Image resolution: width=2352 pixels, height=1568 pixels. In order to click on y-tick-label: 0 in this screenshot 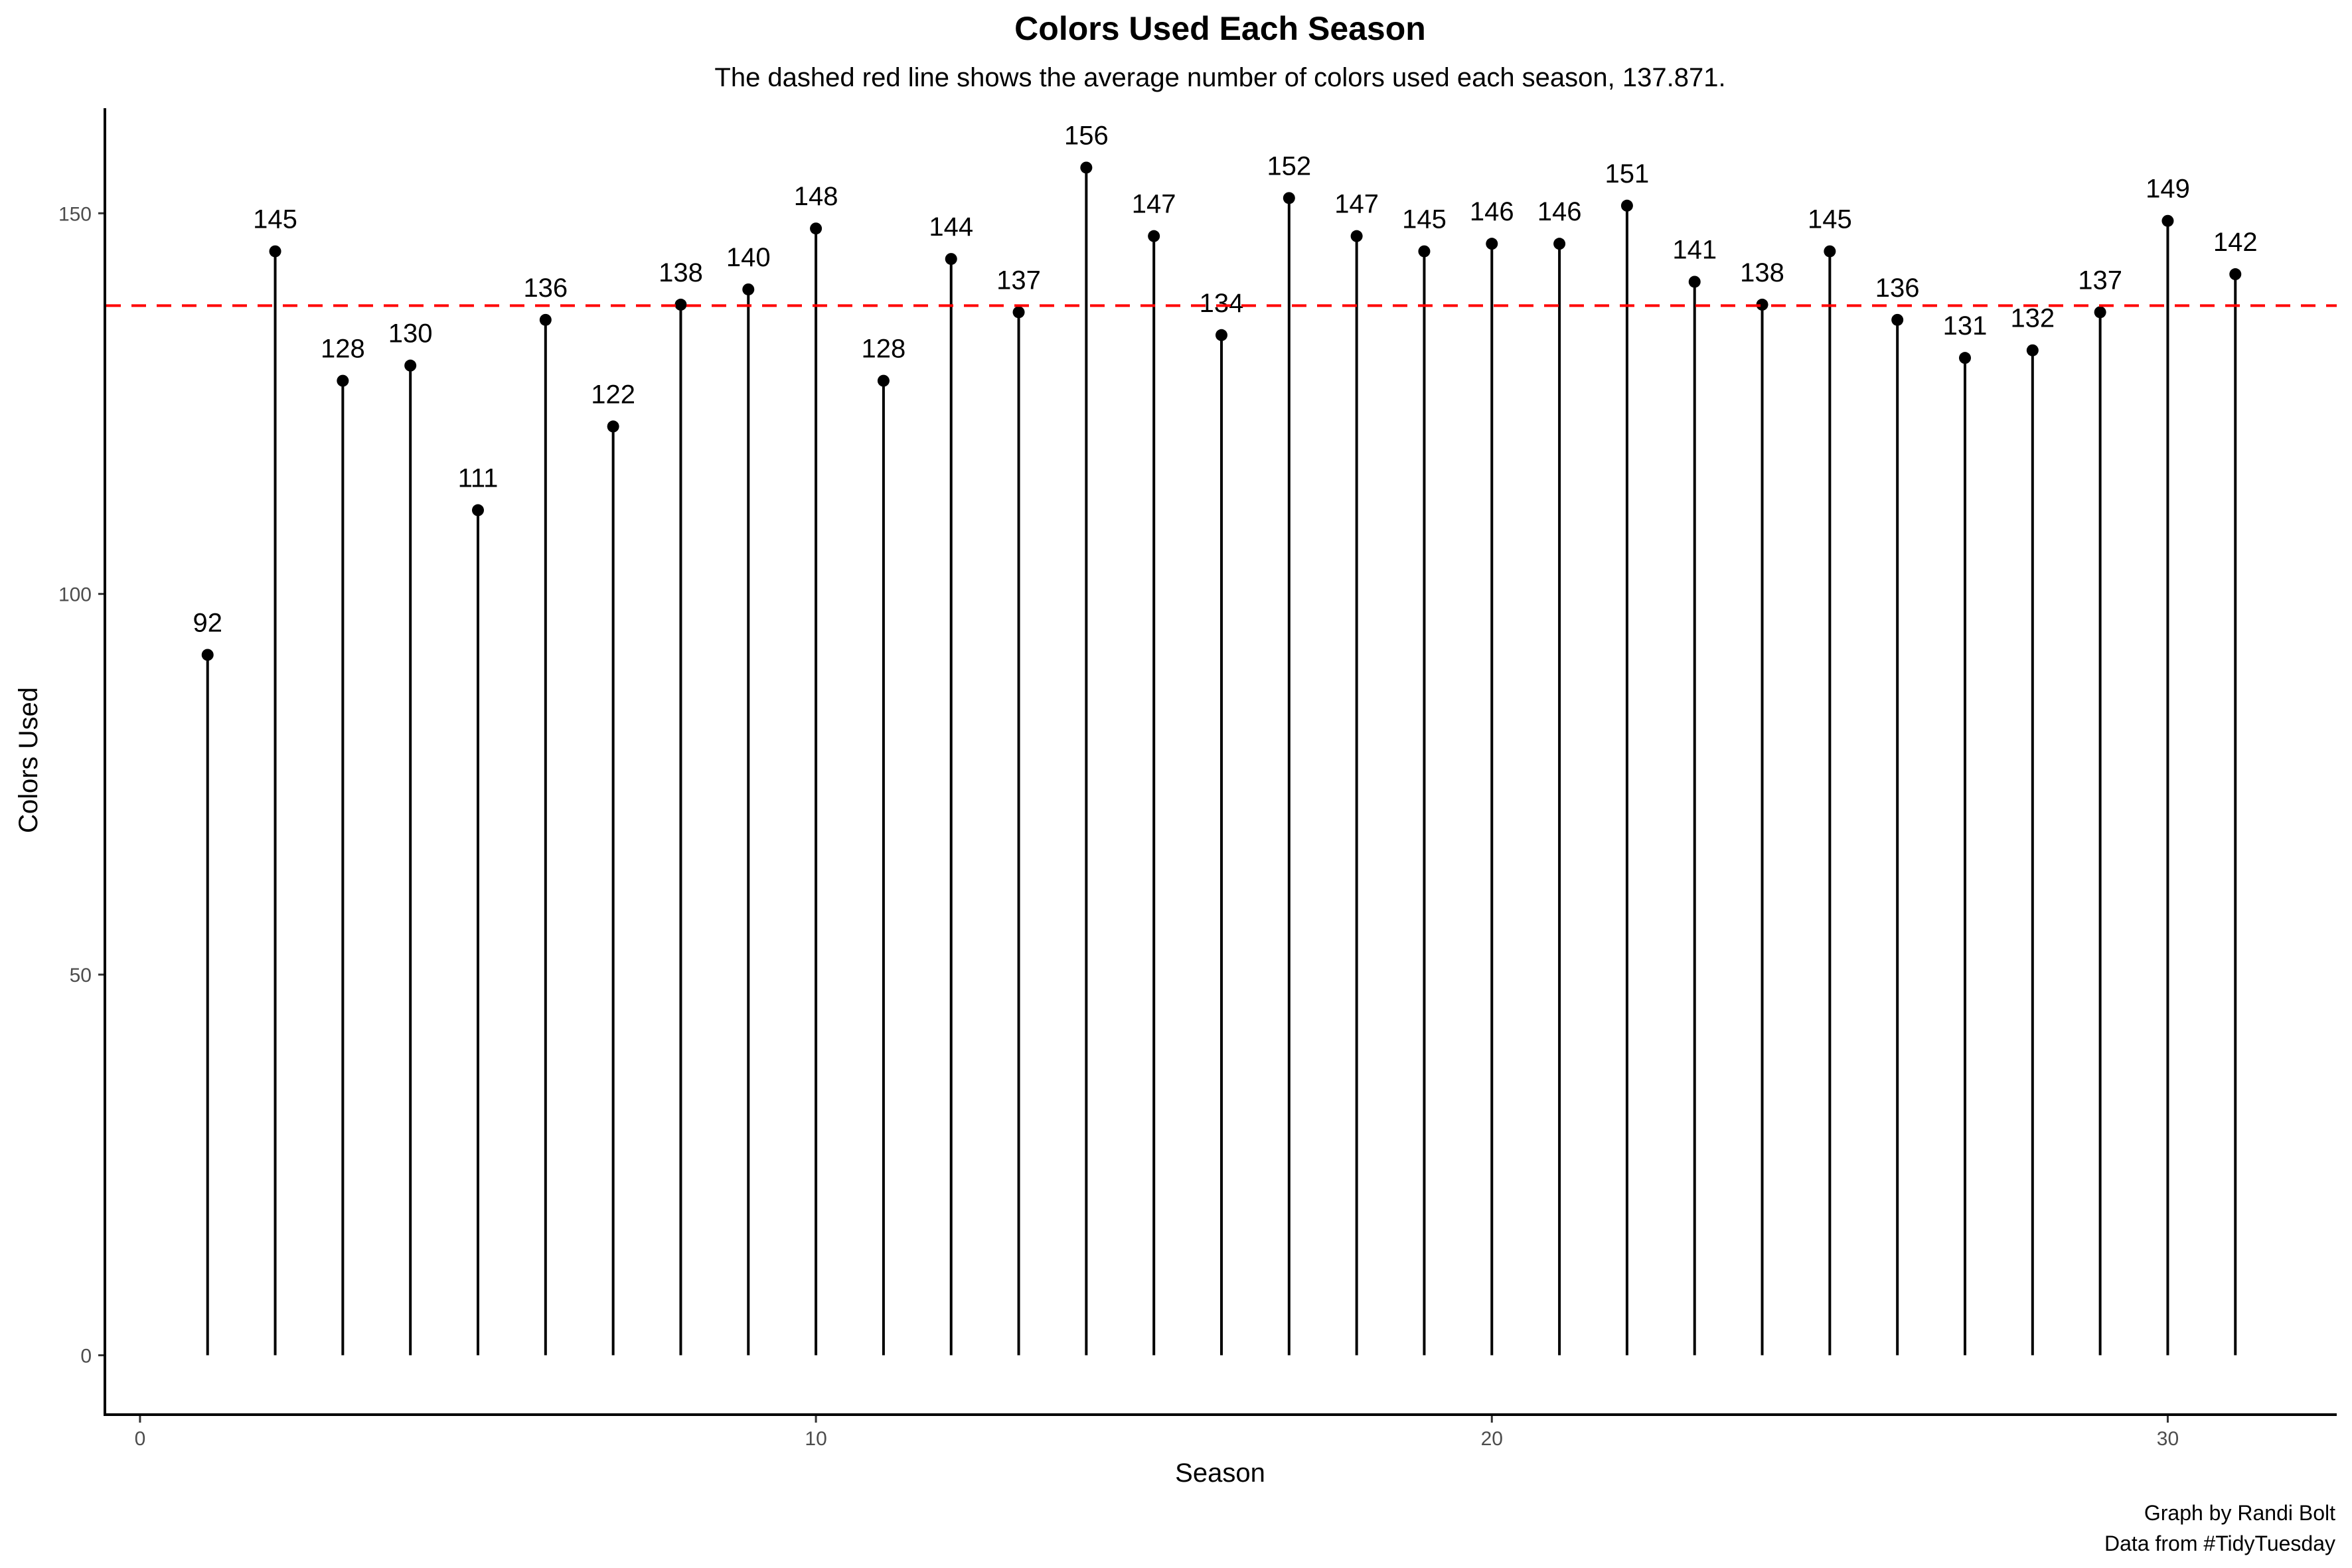, I will do `click(86, 1357)`.